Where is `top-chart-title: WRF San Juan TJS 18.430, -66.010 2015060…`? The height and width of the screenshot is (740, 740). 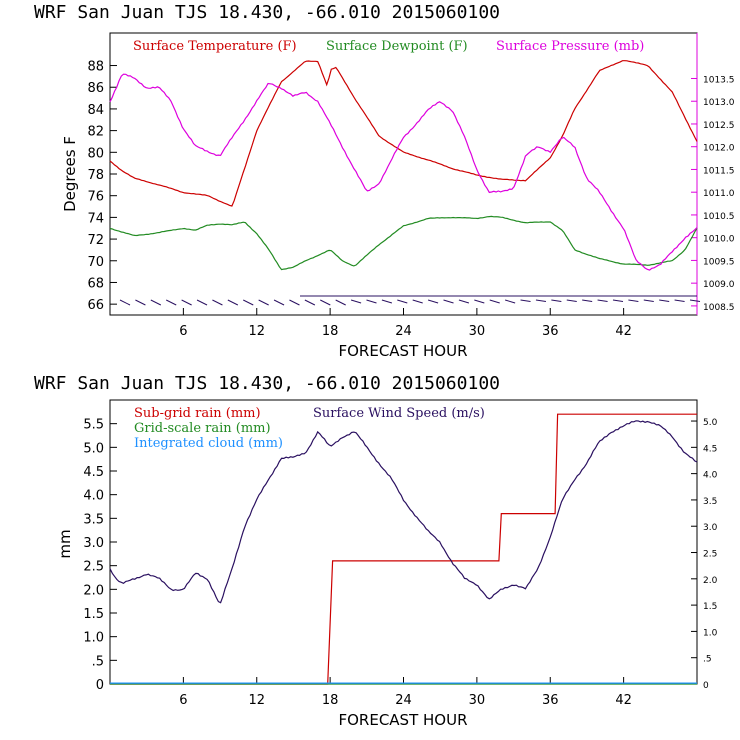 top-chart-title: WRF San Juan TJS 18.430, -66.010 2015060… is located at coordinates (267, 12).